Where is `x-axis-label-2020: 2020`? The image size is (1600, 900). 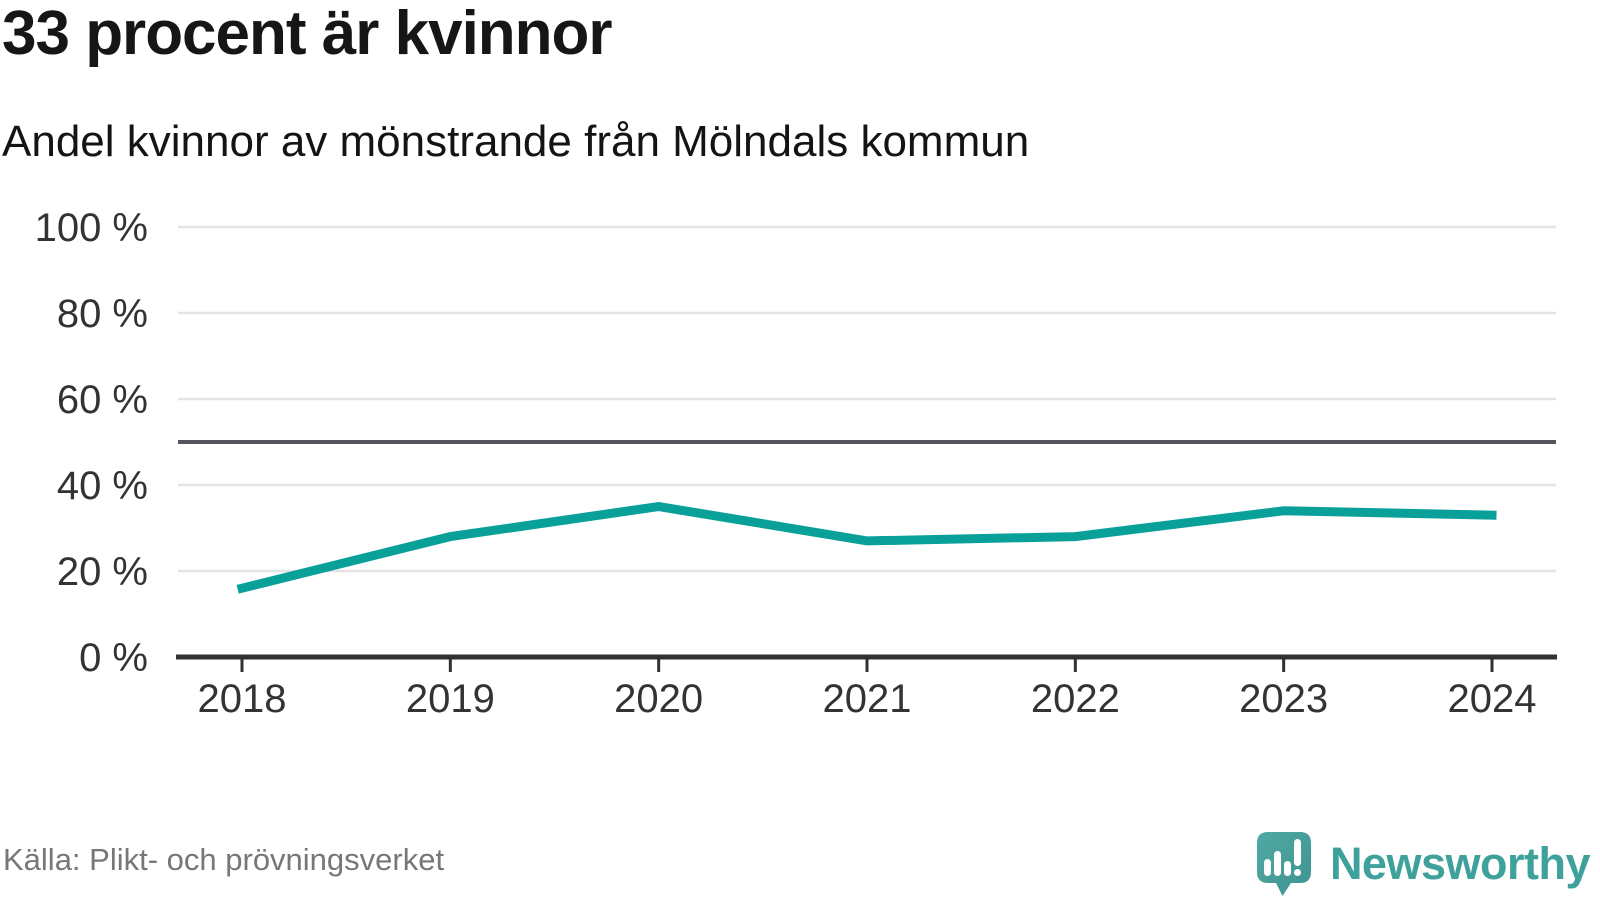 x-axis-label-2020: 2020 is located at coordinates (658, 699).